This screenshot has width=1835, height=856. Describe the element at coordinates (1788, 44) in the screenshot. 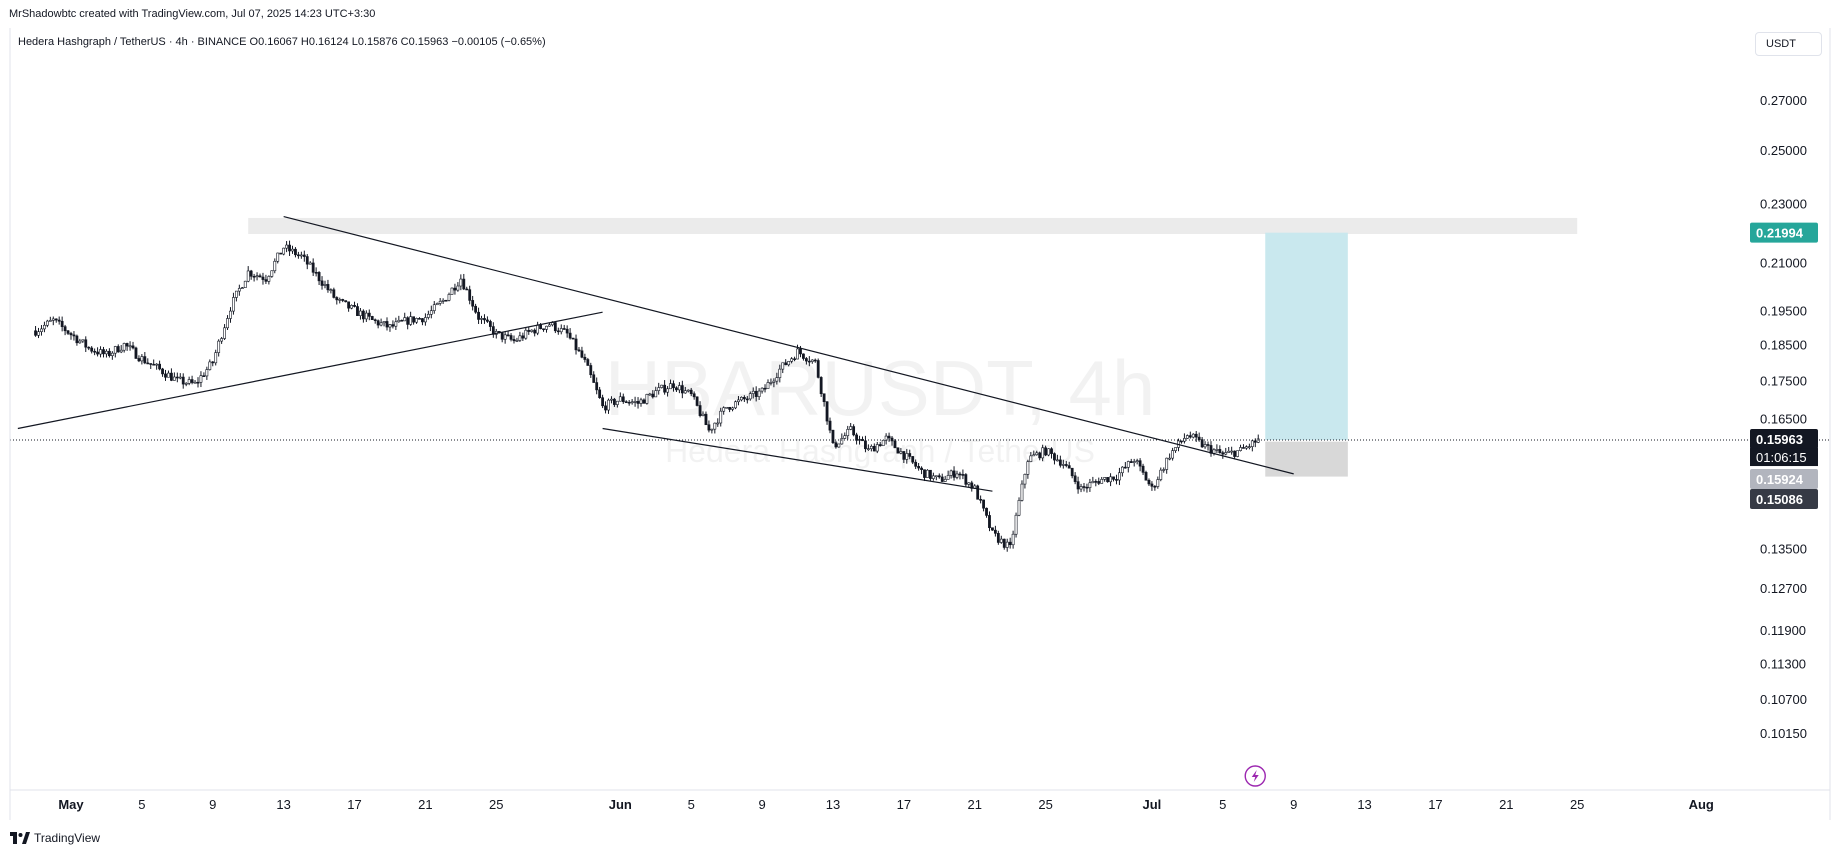

I see `currency-button: USDT` at that location.